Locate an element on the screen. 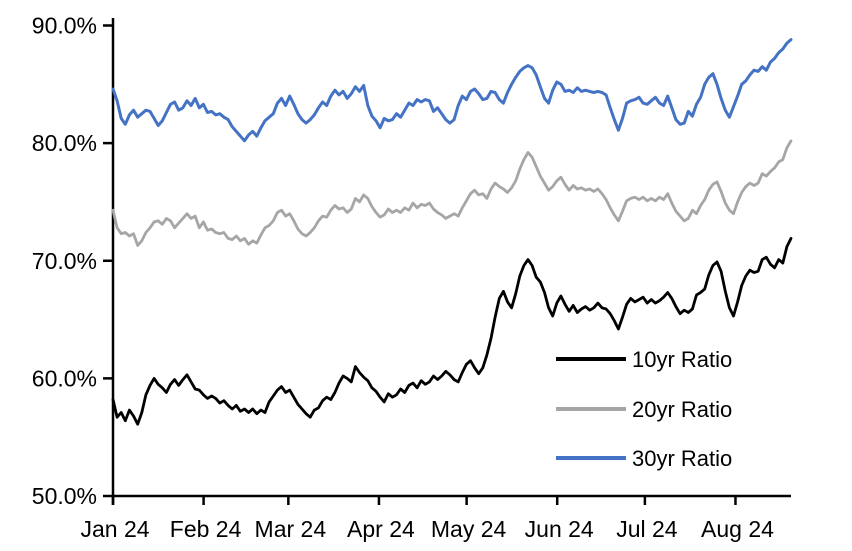 The width and height of the screenshot is (852, 551). y-tick-label: 60.0% is located at coordinates (64, 378).